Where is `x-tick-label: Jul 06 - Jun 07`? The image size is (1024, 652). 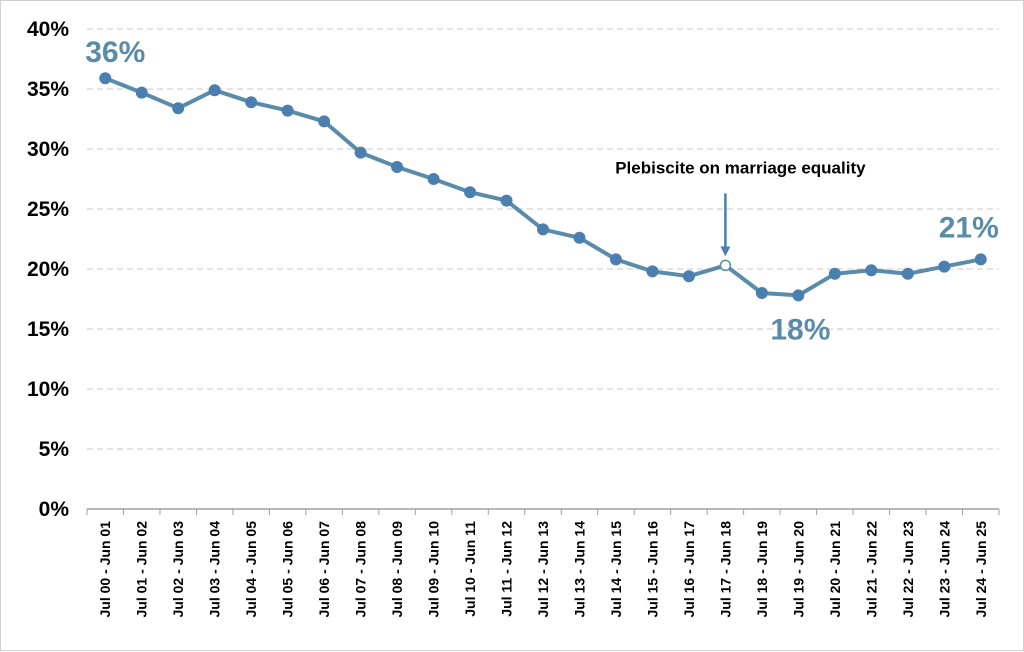
x-tick-label: Jul 06 - Jun 07 is located at coordinates (324, 569).